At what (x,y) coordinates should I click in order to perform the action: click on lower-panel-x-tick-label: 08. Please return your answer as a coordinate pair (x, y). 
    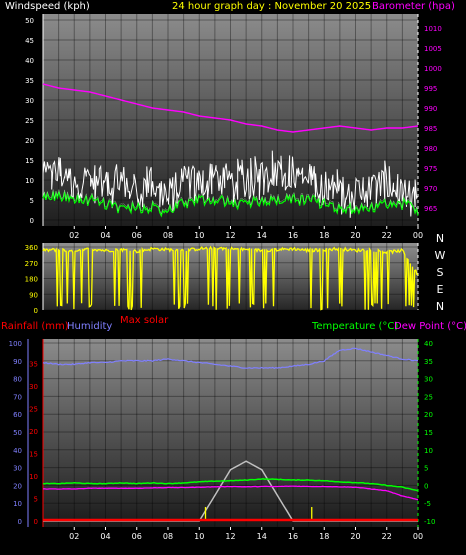
    Looking at the image, I should click on (168, 536).